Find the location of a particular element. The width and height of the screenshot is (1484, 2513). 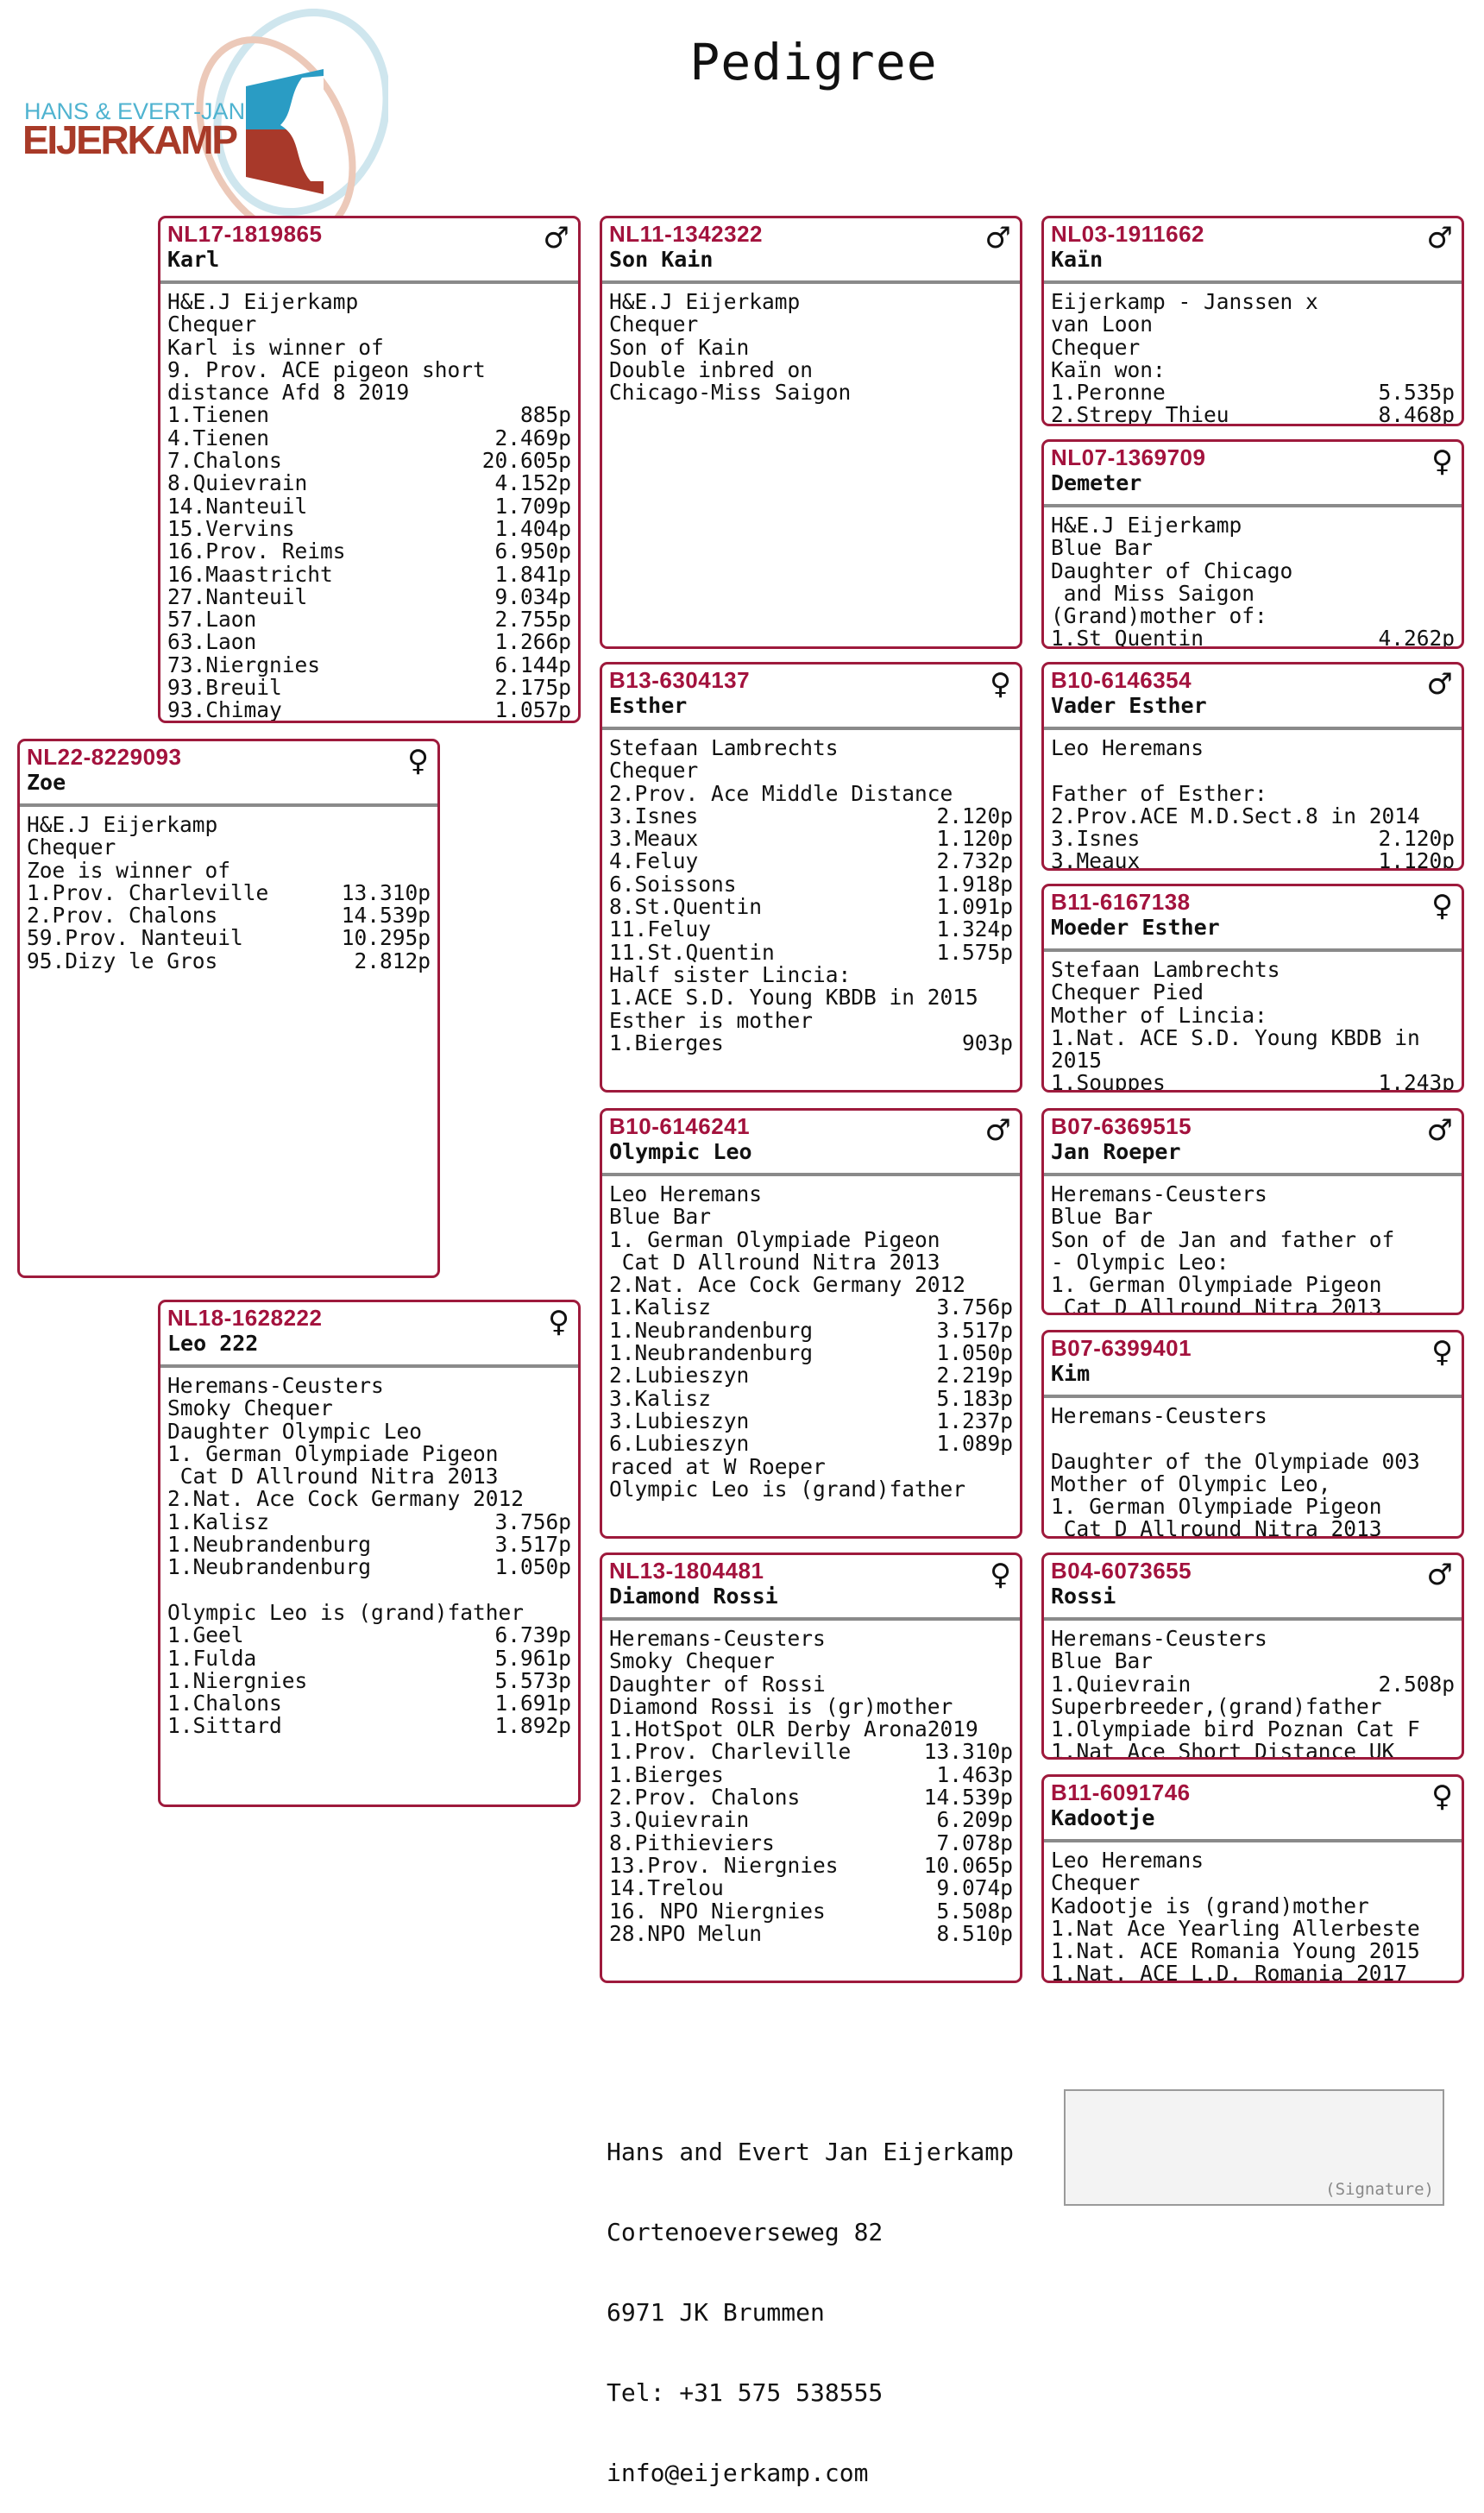

result-race: 2.Strepy Thieu is located at coordinates (1140, 414).